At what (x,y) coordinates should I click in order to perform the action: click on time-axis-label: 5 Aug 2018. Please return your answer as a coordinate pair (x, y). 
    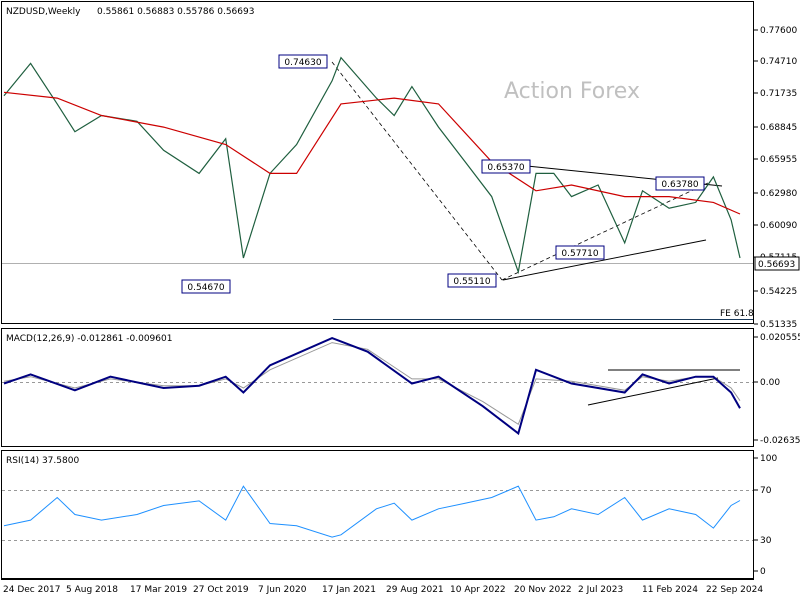
    Looking at the image, I should click on (92, 590).